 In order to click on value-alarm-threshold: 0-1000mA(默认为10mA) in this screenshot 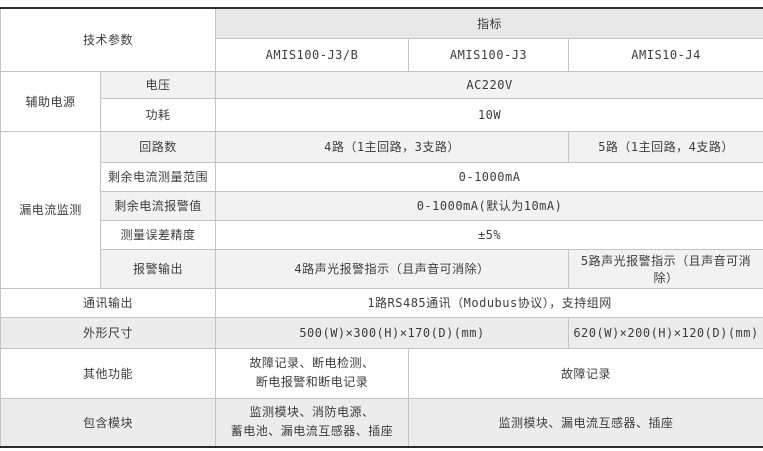, I will do `click(489, 205)`.